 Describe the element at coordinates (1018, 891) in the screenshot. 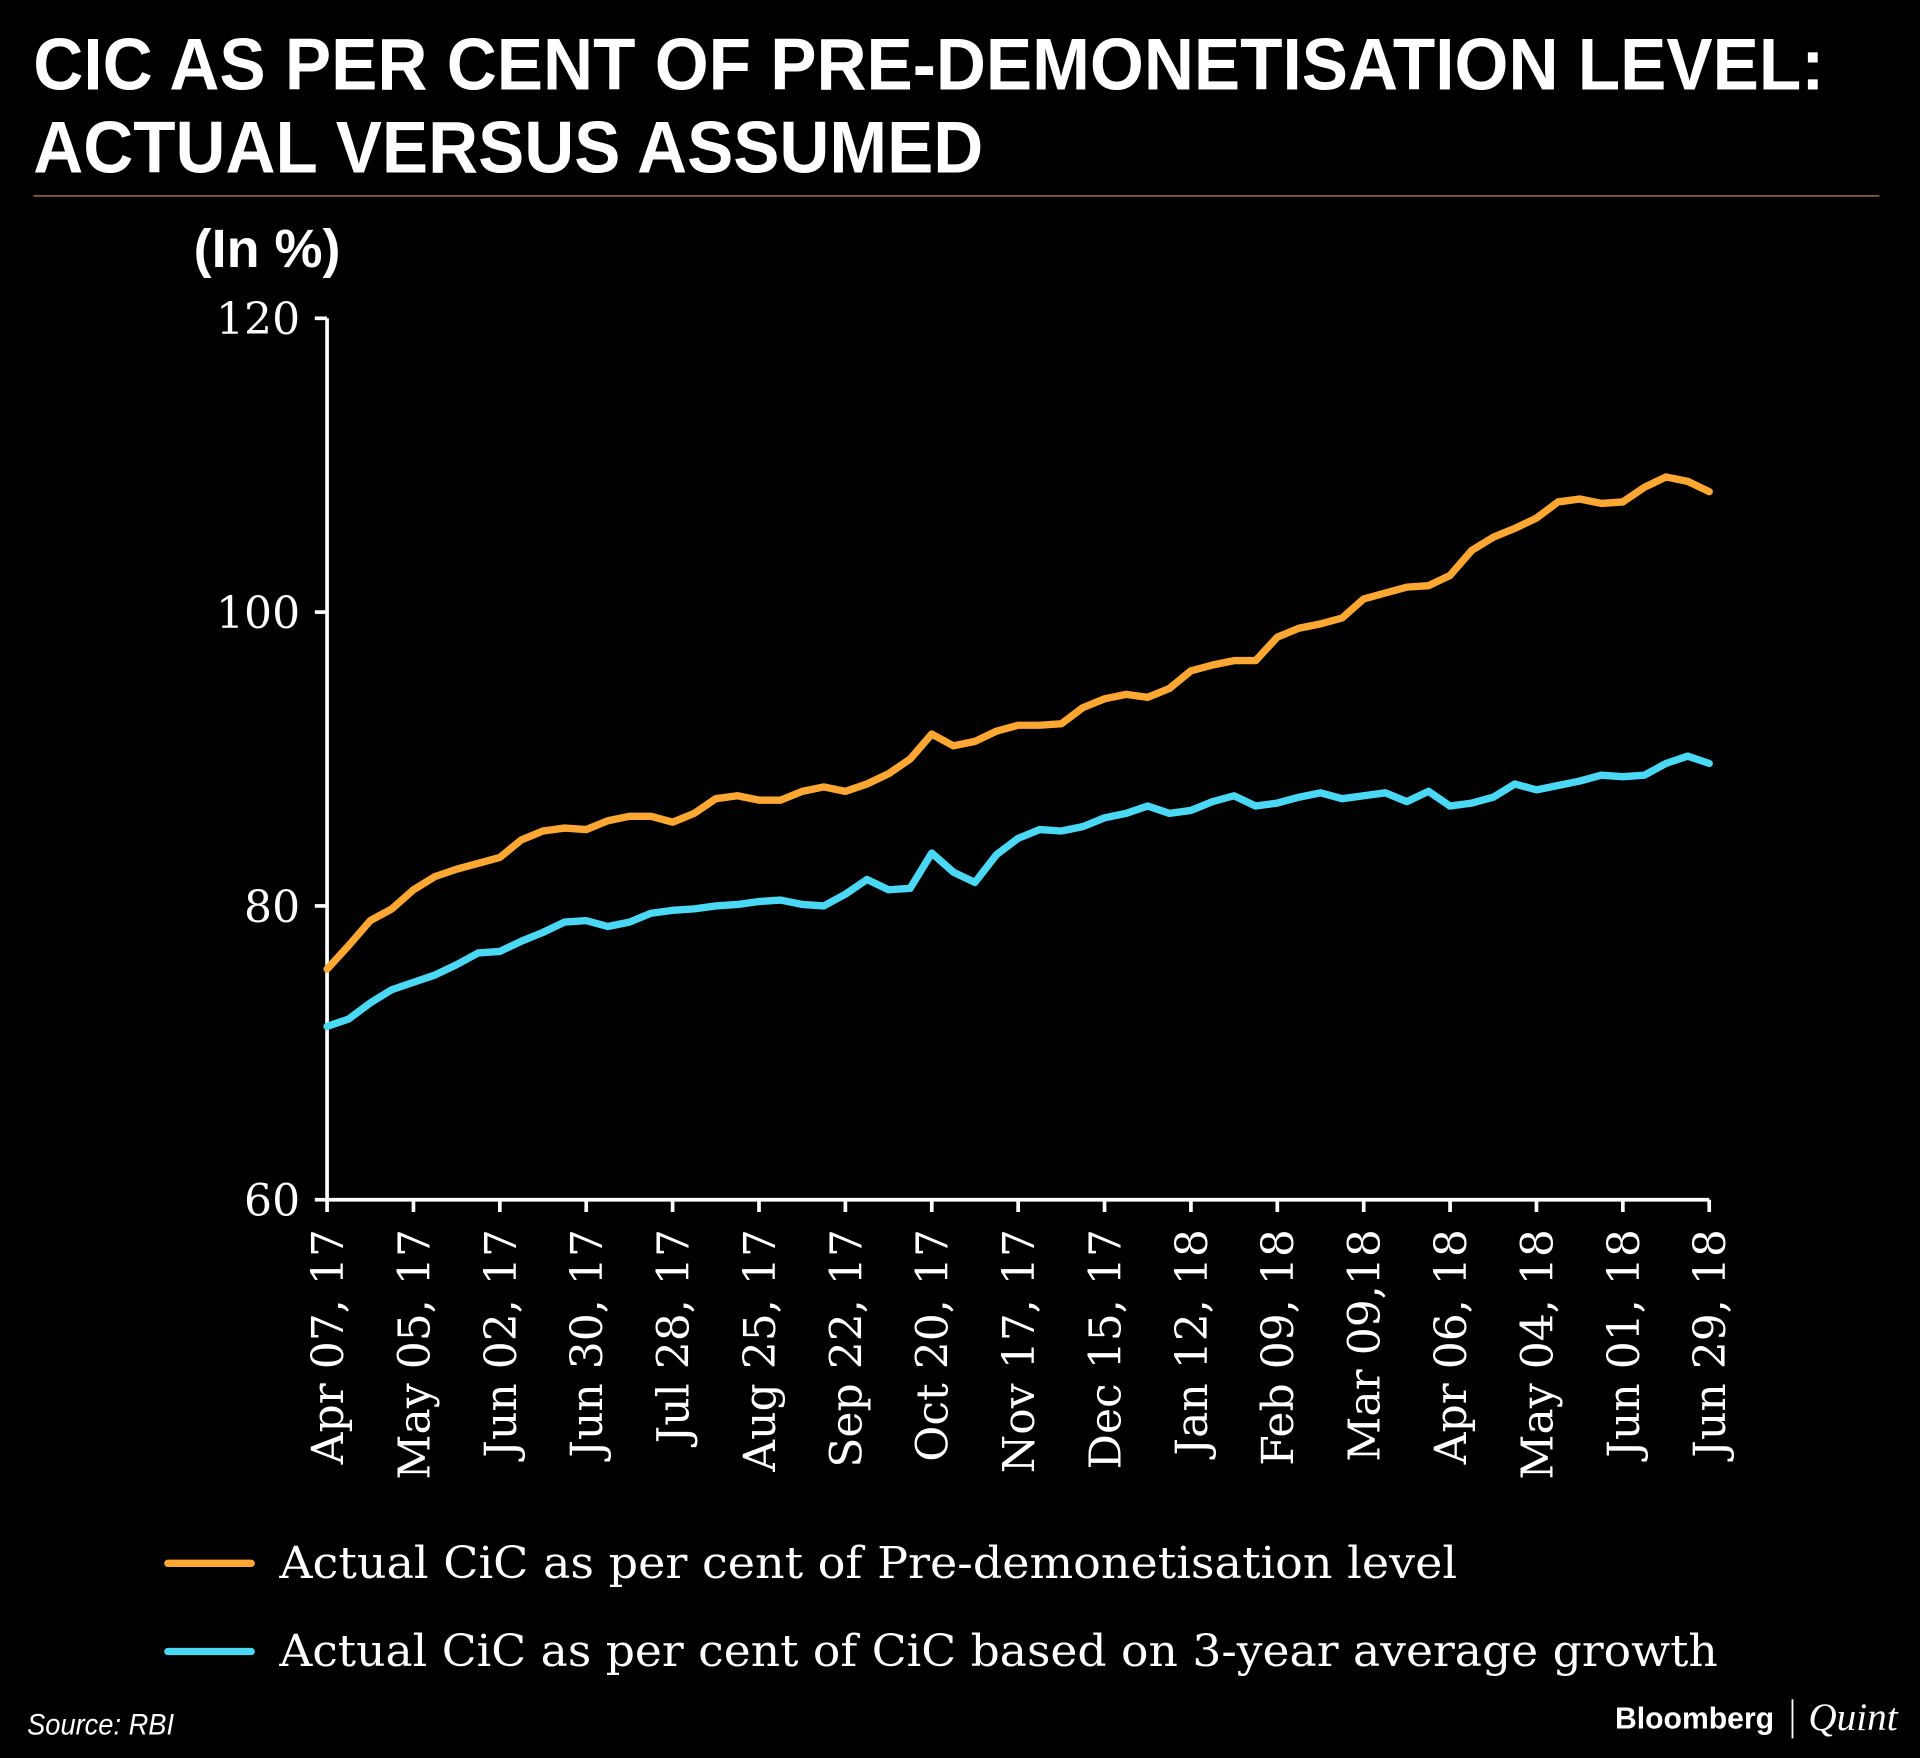

I see `series-line-assumed` at that location.